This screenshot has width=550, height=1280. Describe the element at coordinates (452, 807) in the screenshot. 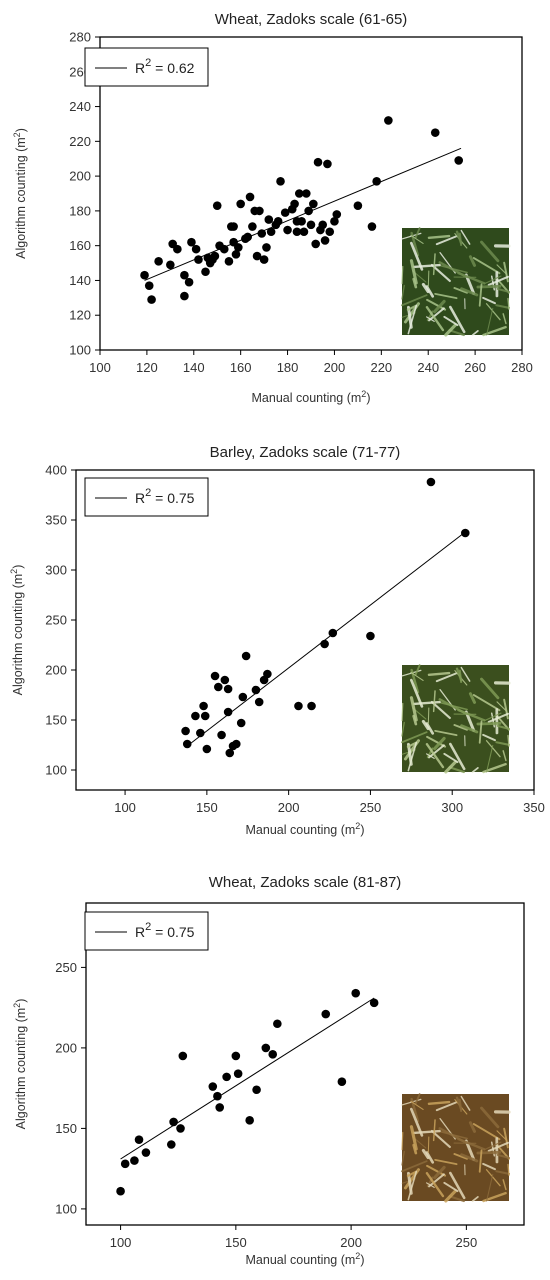

I see `x-tick-label: 300` at that location.